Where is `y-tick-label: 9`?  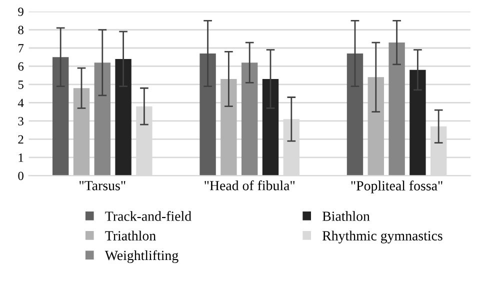 y-tick-label: 9 is located at coordinates (21, 12).